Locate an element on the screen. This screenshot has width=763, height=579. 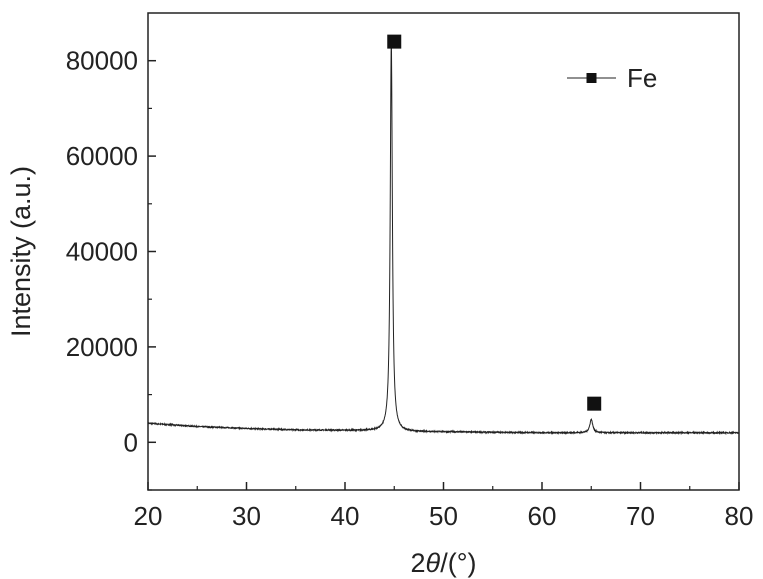
x-tick-label-60: 60 is located at coordinates (542, 516).